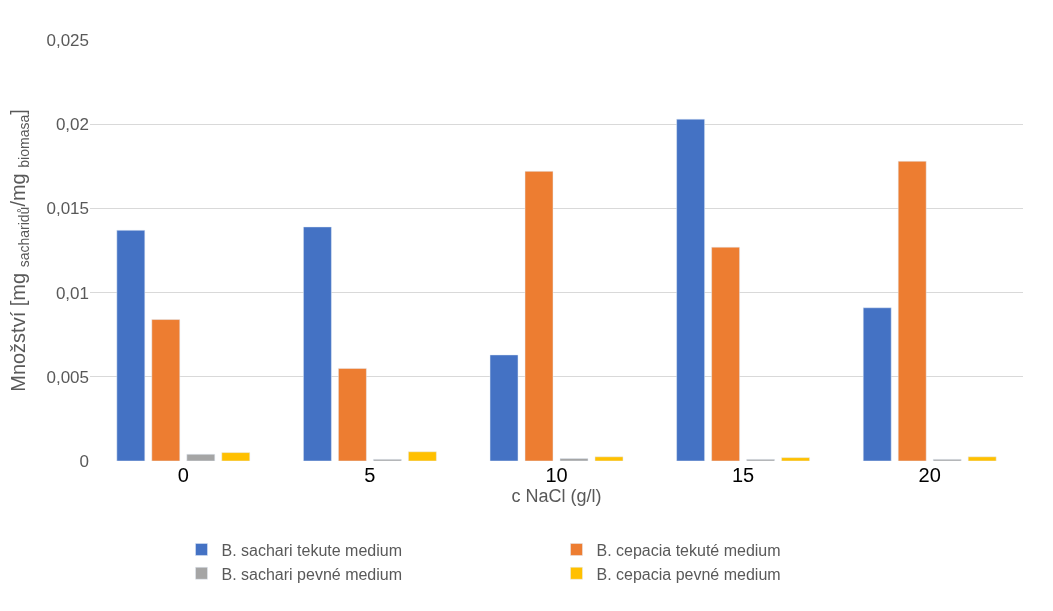 This screenshot has width=1053, height=611. Describe the element at coordinates (67, 209) in the screenshot. I see `y-tick-label: 0,015` at that location.